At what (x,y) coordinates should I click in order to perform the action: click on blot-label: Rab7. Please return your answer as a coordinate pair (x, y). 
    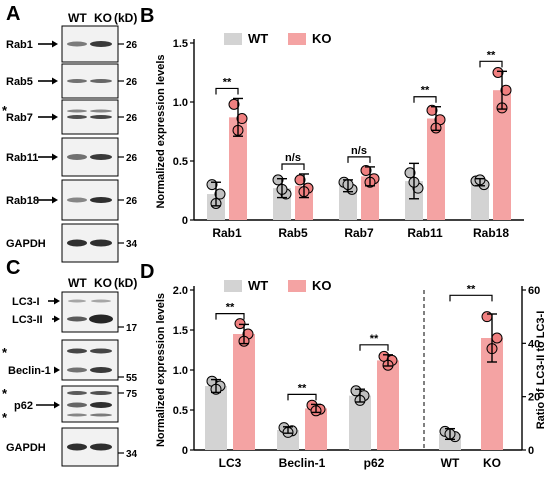
    Looking at the image, I should click on (19, 118).